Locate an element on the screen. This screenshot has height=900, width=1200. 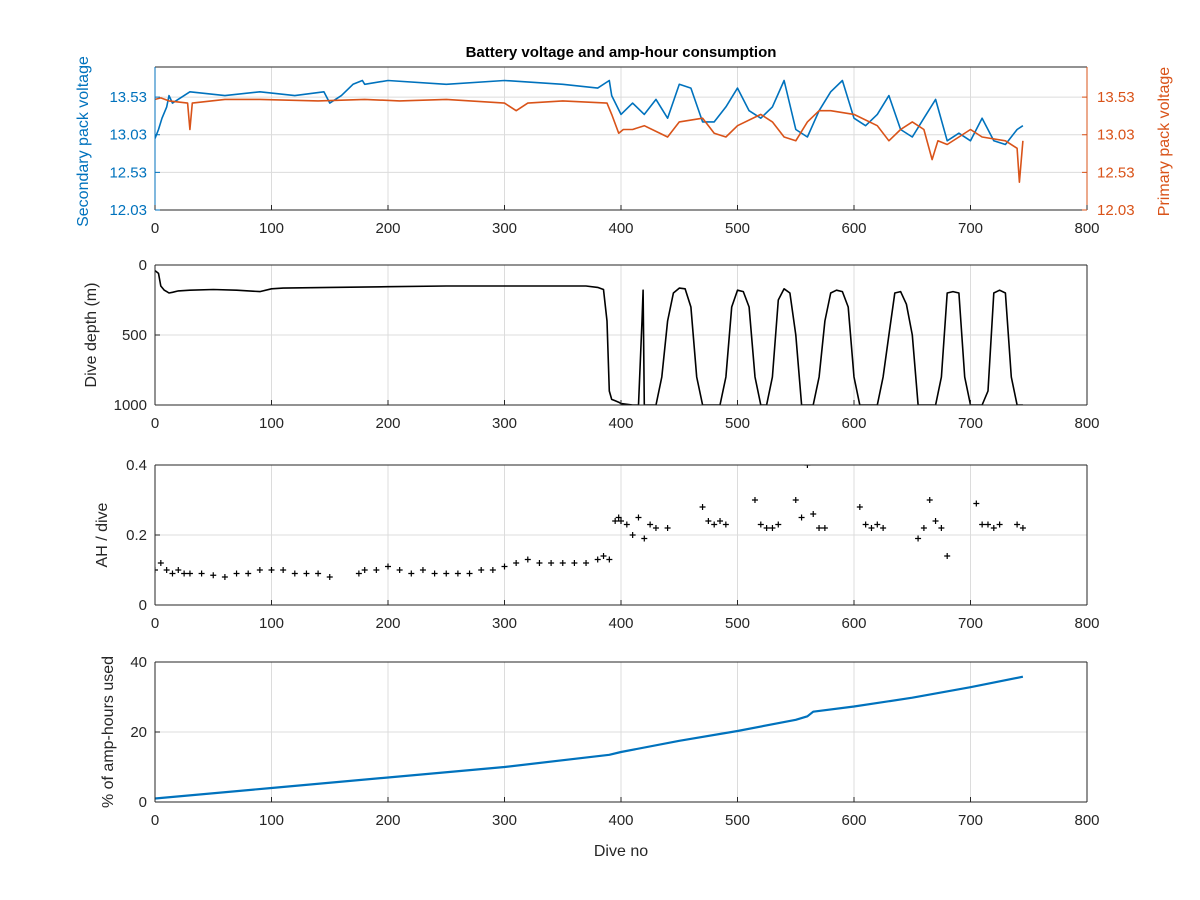
chart-title: Battery voltage and amp-hour consumption is located at coordinates (621, 52).